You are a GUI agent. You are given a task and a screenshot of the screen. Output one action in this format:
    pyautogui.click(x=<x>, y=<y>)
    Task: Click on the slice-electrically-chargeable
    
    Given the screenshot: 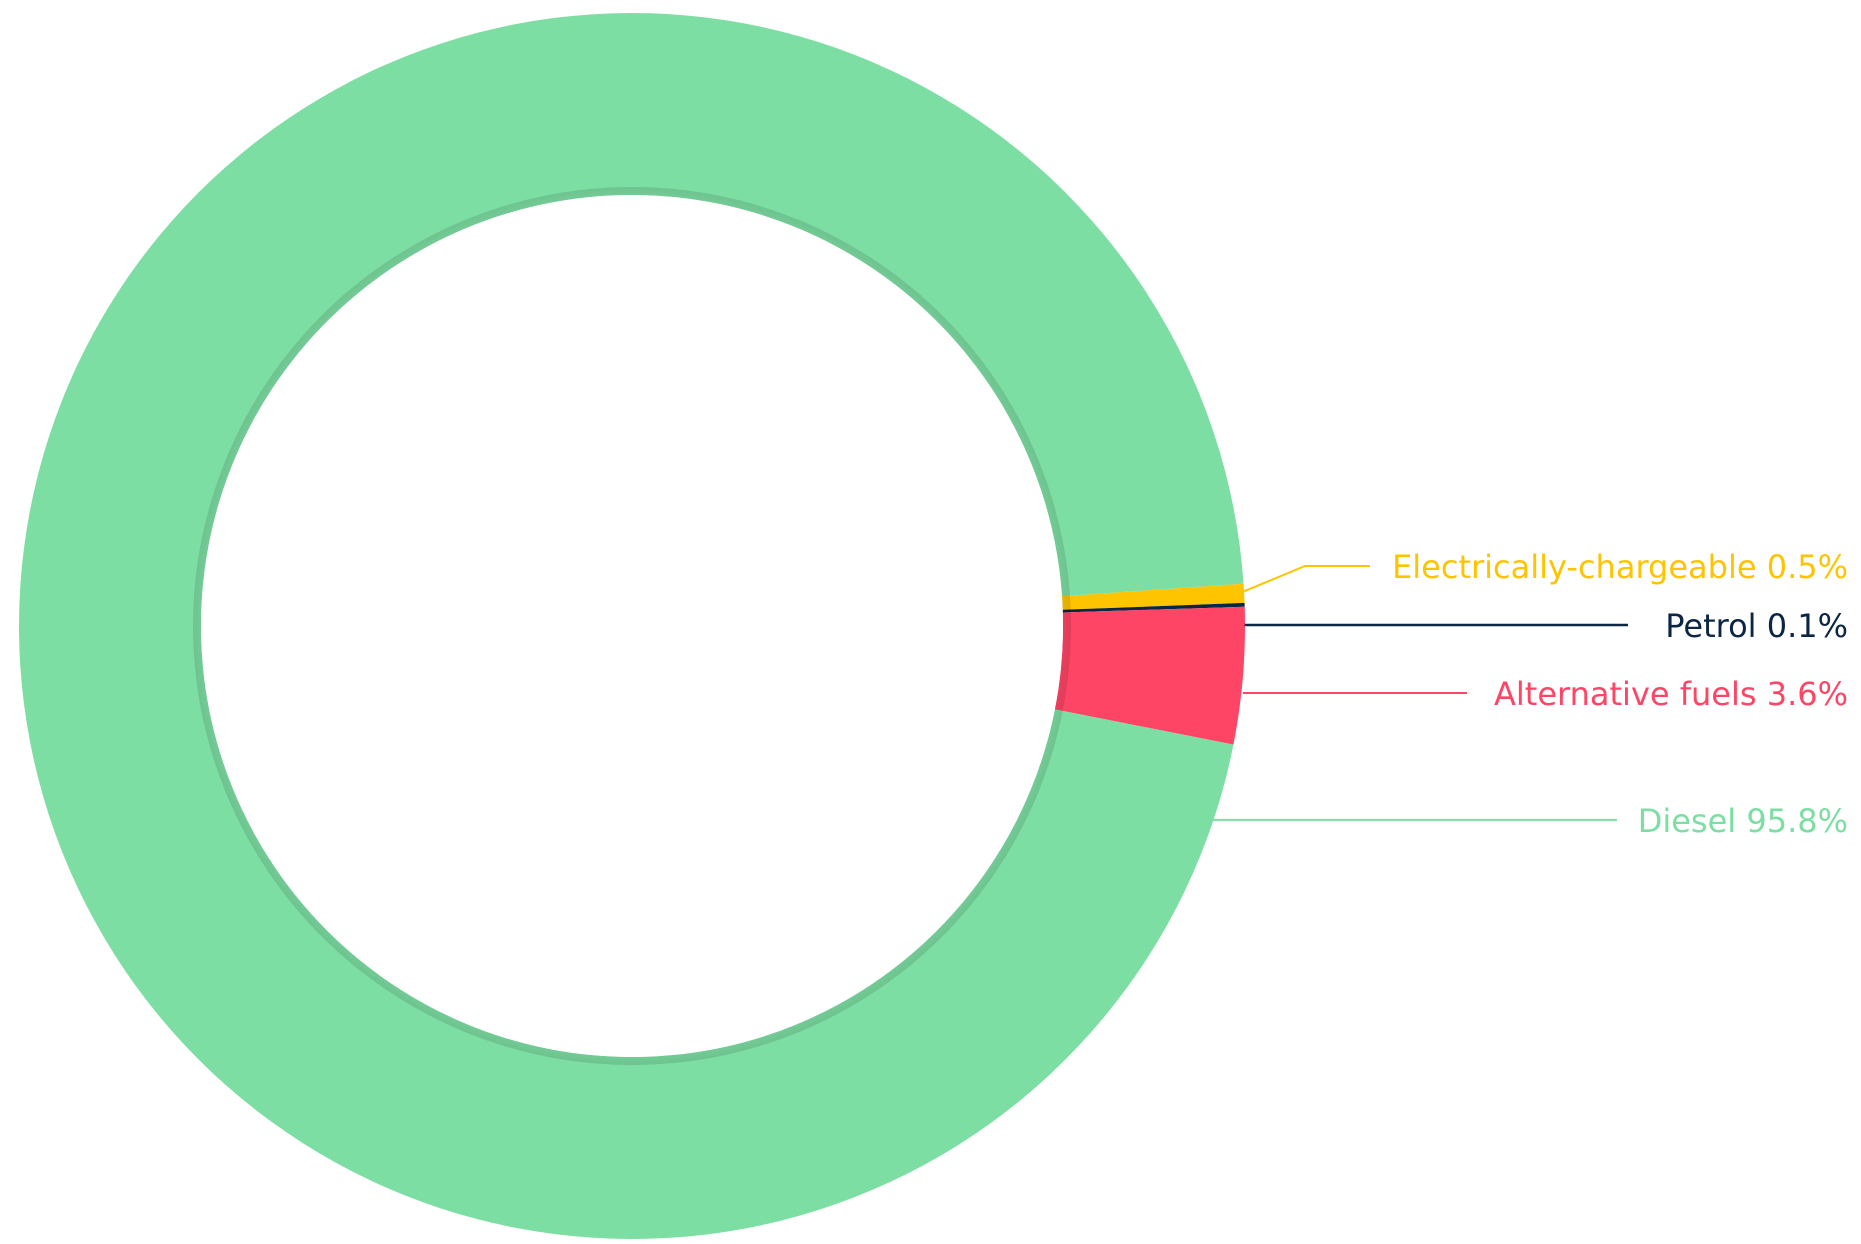 What is the action you would take?
    pyautogui.click(x=1153, y=596)
    